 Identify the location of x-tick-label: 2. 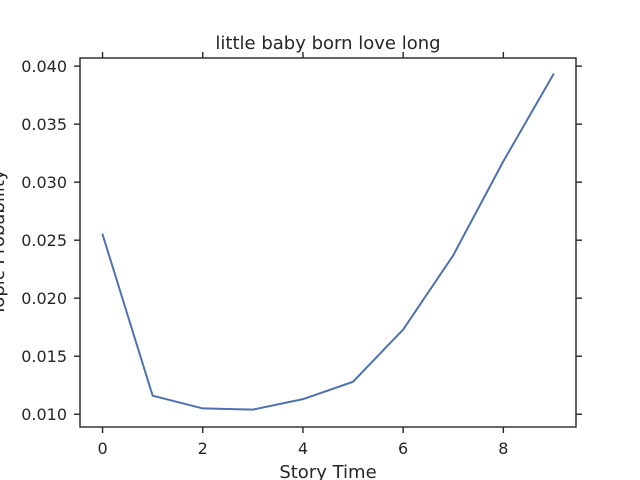
(203, 448).